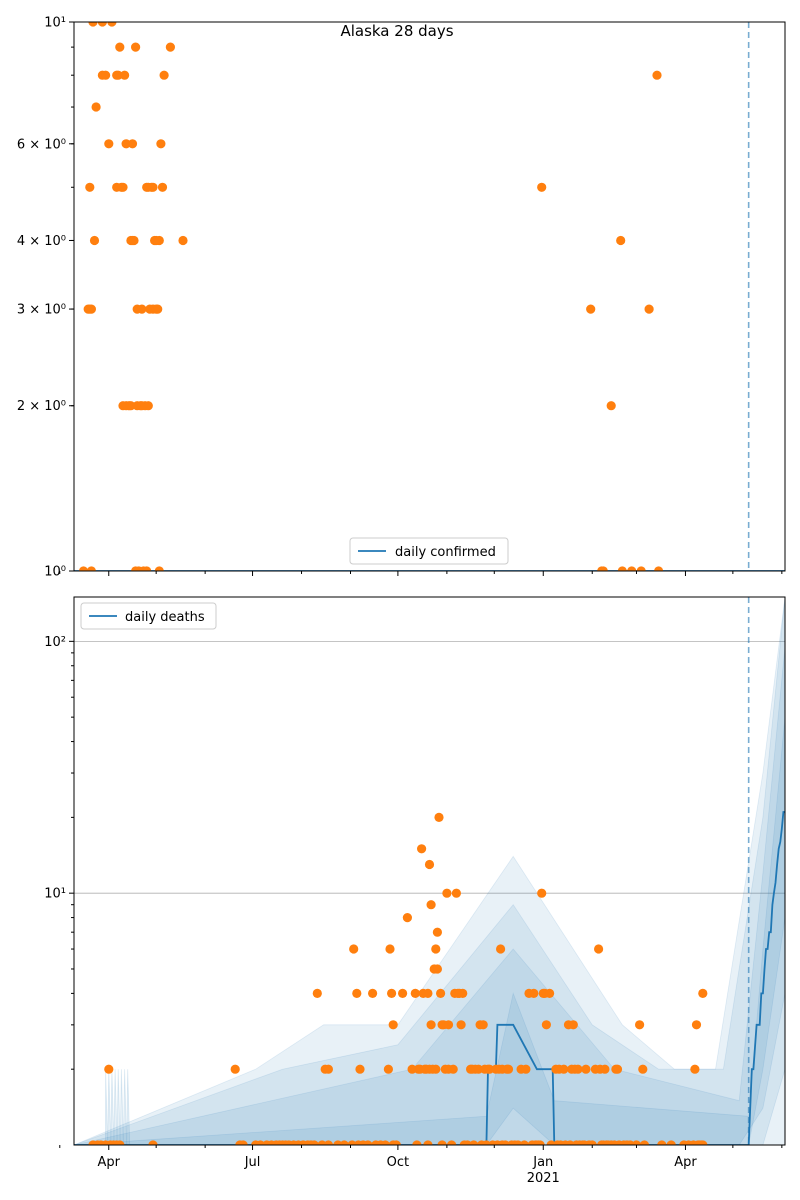 This screenshot has height=1200, width=800. What do you see at coordinates (41, 241) in the screenshot?
I see `y-tick-label: 4 × 10⁰` at bounding box center [41, 241].